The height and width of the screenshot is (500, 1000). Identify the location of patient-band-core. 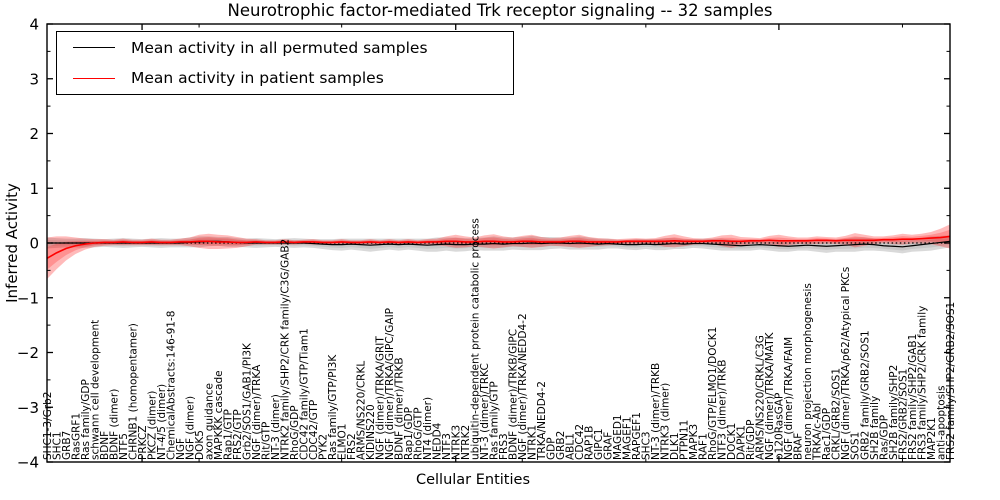
(498, 249).